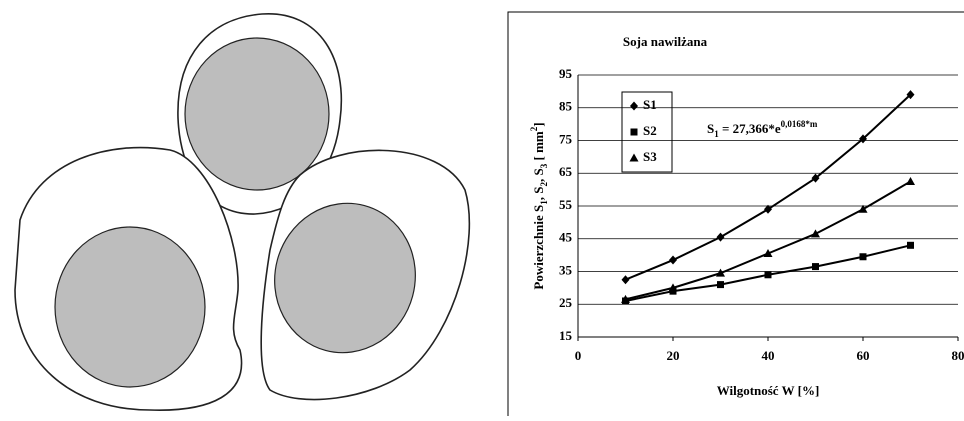 Image resolution: width=964 pixels, height=421 pixels. I want to click on legend-label: S2, so click(650, 130).